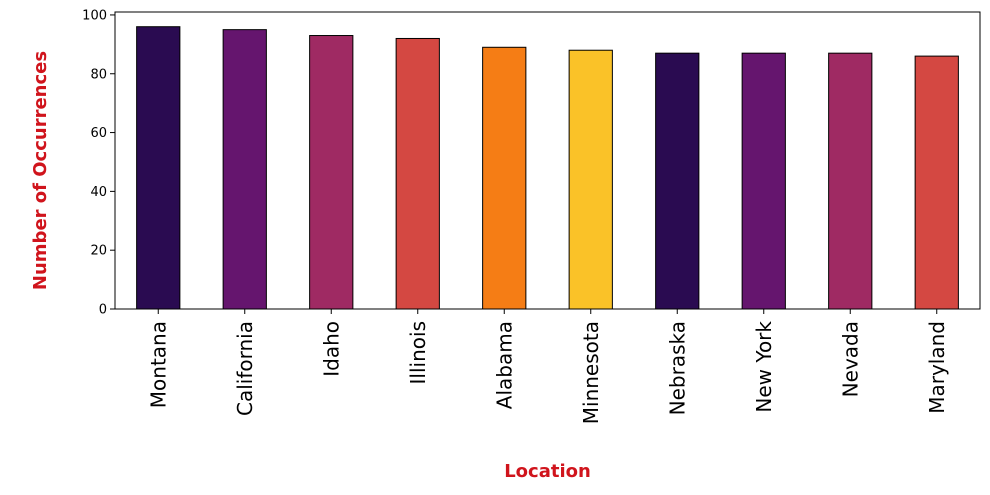 This screenshot has height=495, width=990. Describe the element at coordinates (764, 367) in the screenshot. I see `x-tick-label: New York` at that location.